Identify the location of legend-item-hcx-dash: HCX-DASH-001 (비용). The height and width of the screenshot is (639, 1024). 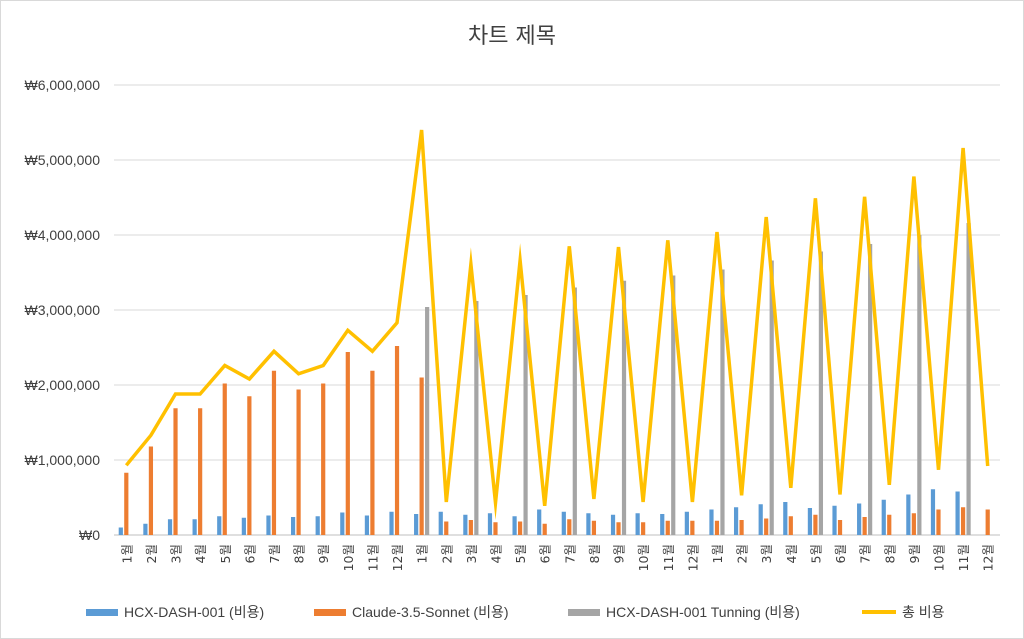
(175, 612).